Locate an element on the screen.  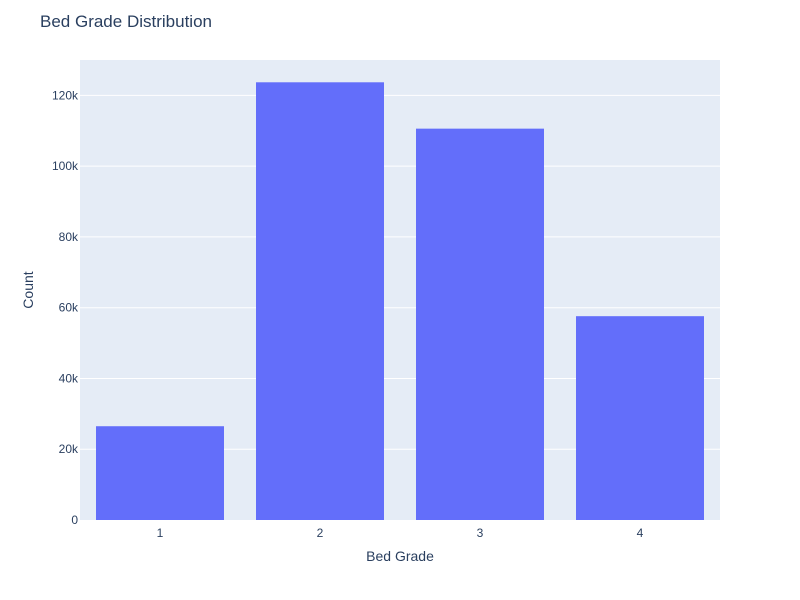
y-tick-label: 40k is located at coordinates (69, 378).